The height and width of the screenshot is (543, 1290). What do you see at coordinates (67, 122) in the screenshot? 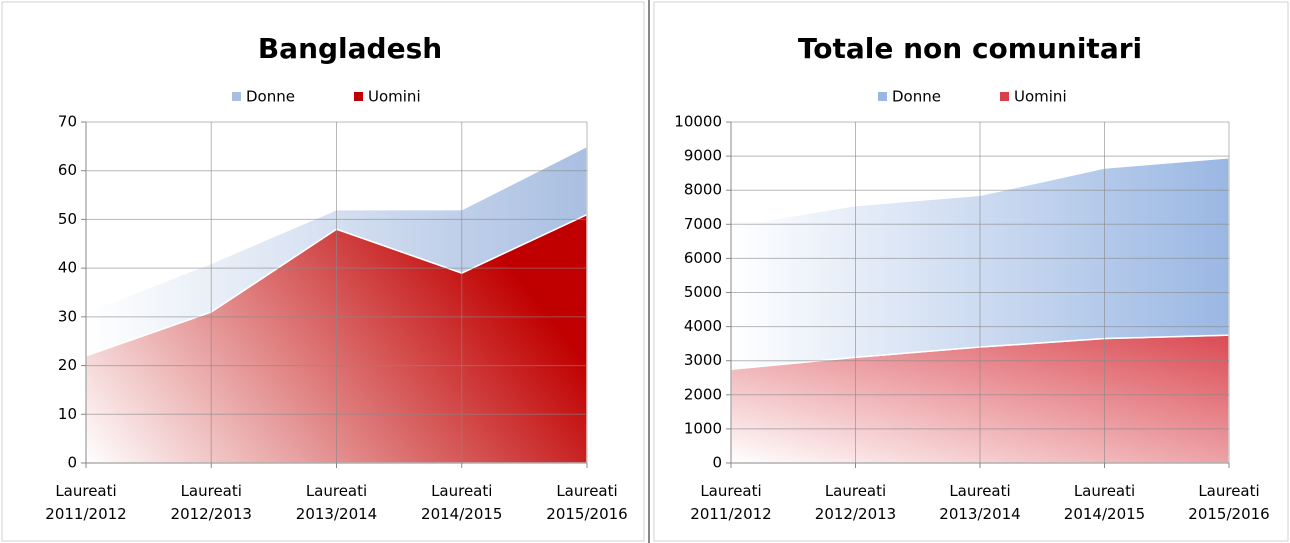
I see `y-tick-label: 70` at bounding box center [67, 122].